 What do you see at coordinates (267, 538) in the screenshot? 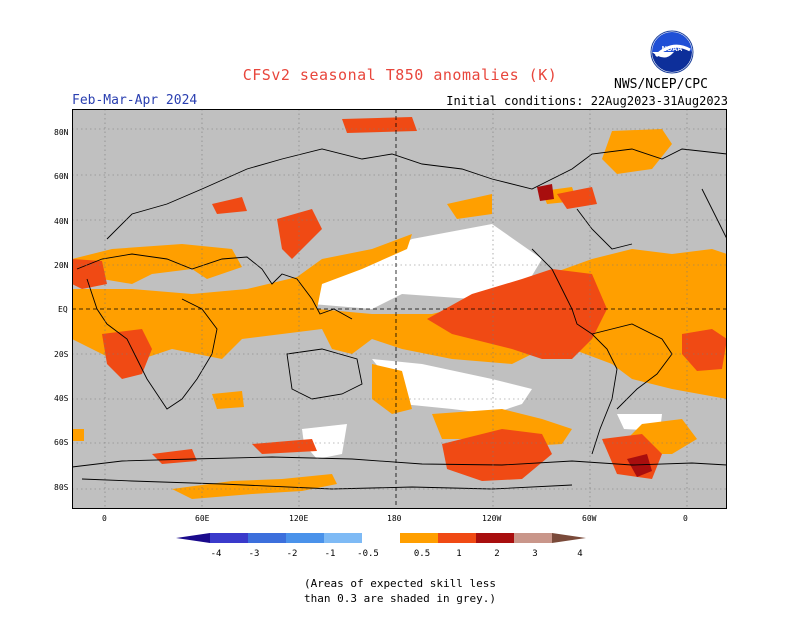
I see `legend-swatch-minus3-to-minus2` at bounding box center [267, 538].